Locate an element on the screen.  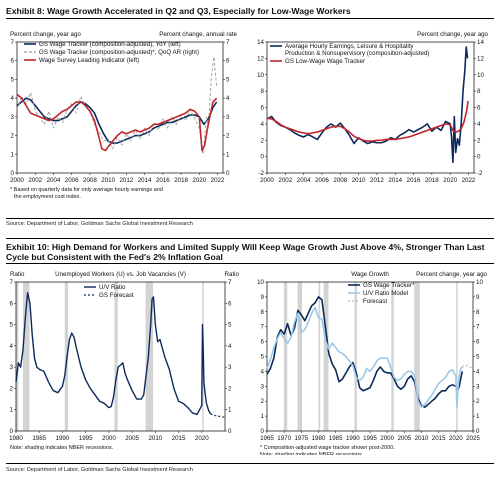
x-tick-label: 2004 is located at coordinates (54, 180).